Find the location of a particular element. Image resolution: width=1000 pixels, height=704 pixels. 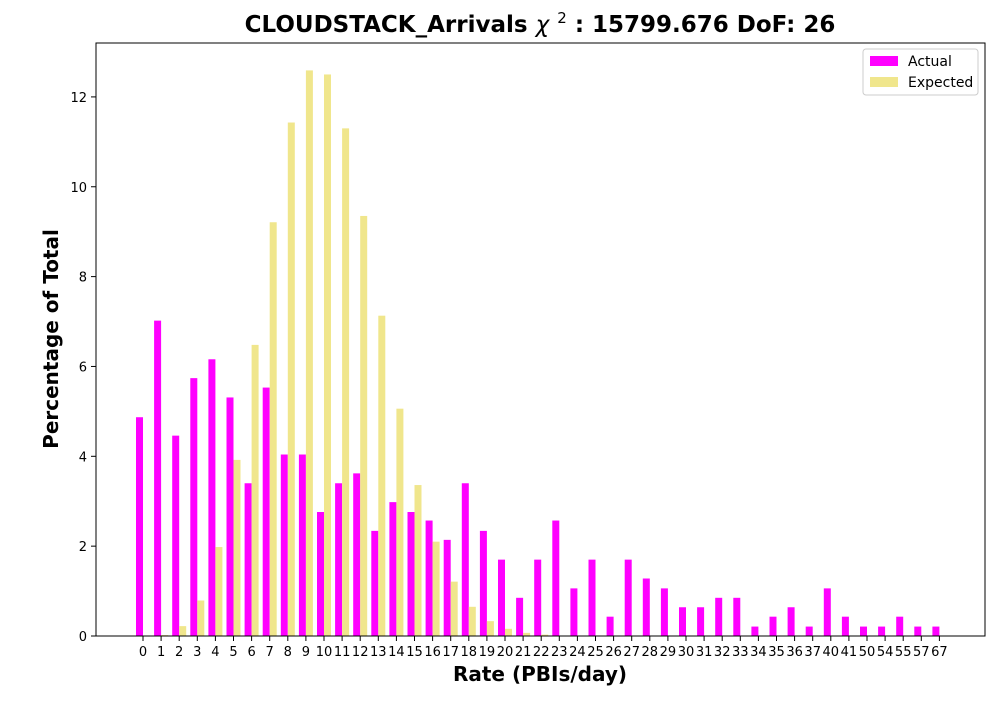

chart-title-chi: χ is located at coordinates (542, 25).